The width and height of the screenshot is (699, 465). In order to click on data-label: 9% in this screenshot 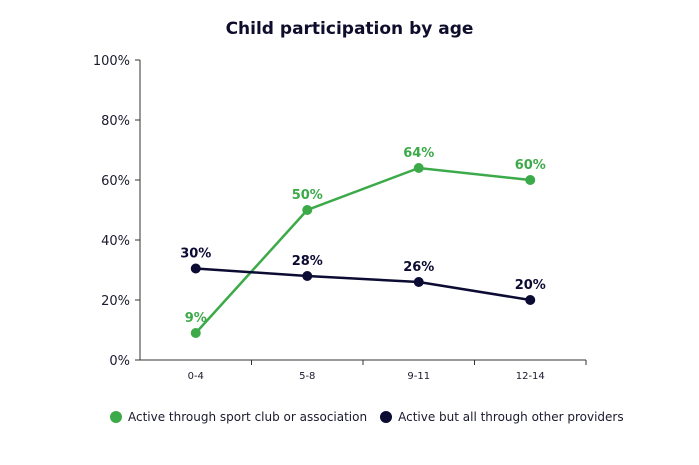, I will do `click(196, 318)`.